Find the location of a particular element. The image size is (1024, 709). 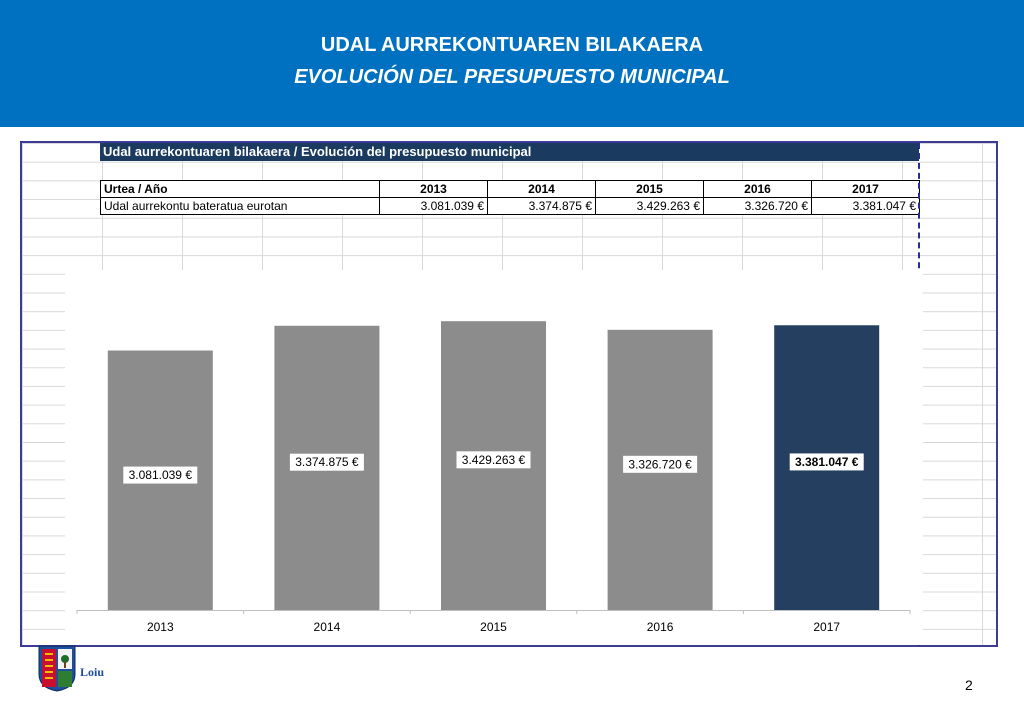

table-year: 2015 is located at coordinates (649, 189).